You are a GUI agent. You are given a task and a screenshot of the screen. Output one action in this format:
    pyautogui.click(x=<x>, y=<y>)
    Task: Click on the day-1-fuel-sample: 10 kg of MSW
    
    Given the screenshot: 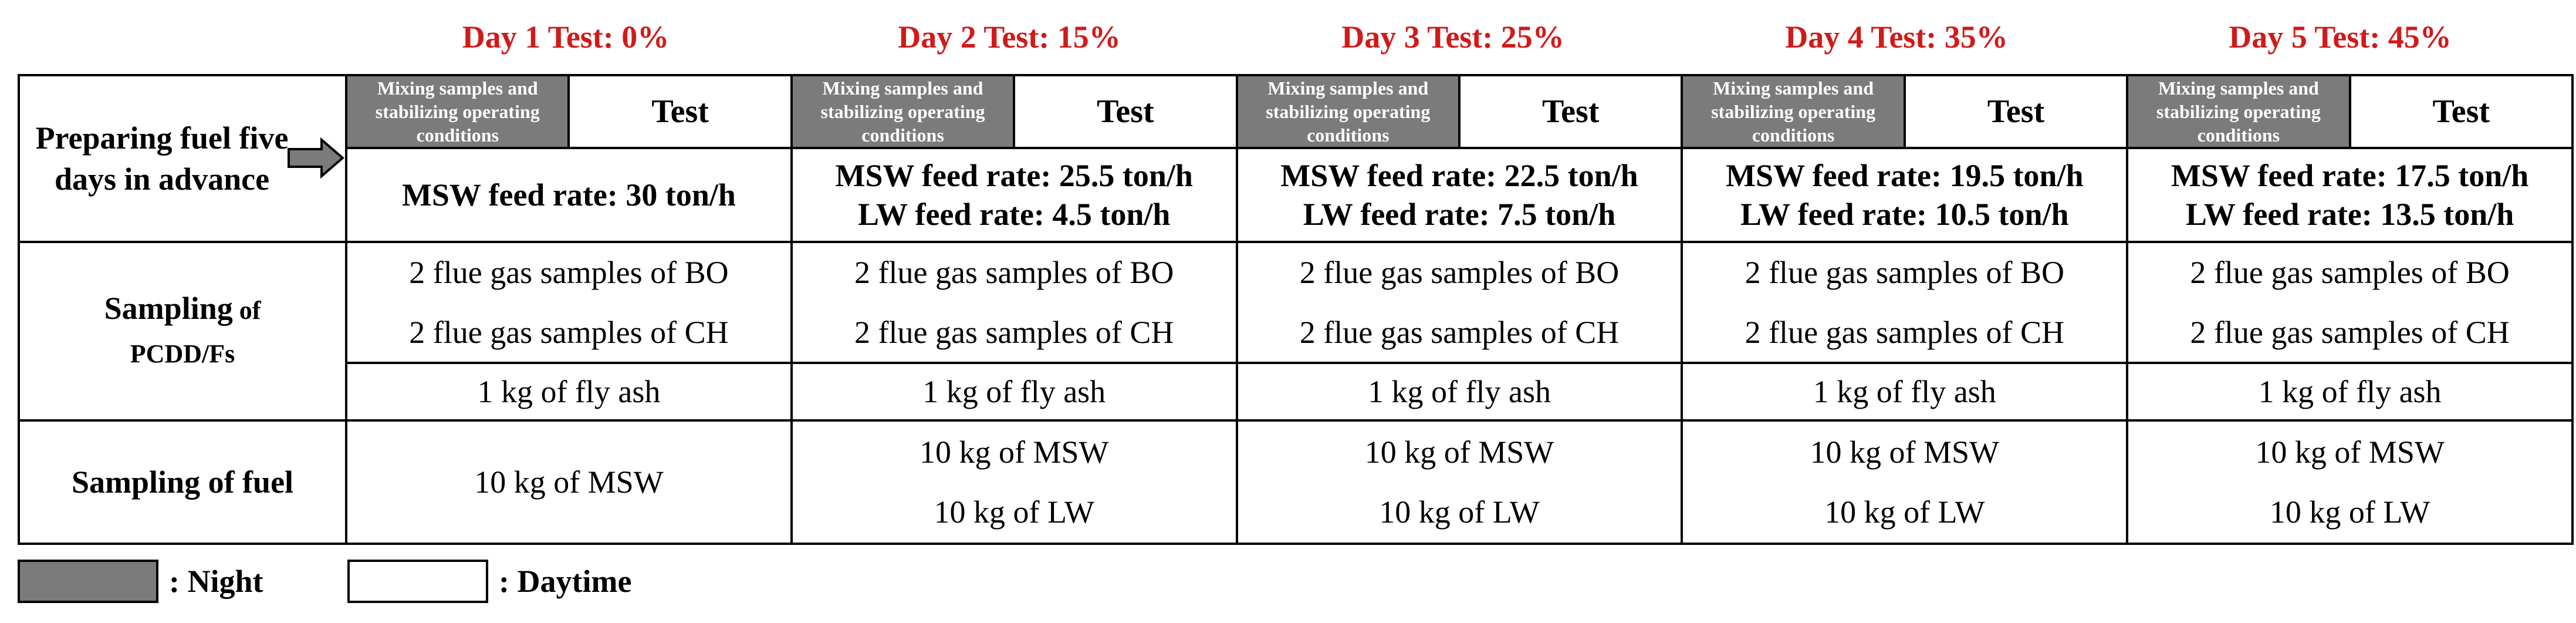 What is the action you would take?
    pyautogui.click(x=569, y=482)
    